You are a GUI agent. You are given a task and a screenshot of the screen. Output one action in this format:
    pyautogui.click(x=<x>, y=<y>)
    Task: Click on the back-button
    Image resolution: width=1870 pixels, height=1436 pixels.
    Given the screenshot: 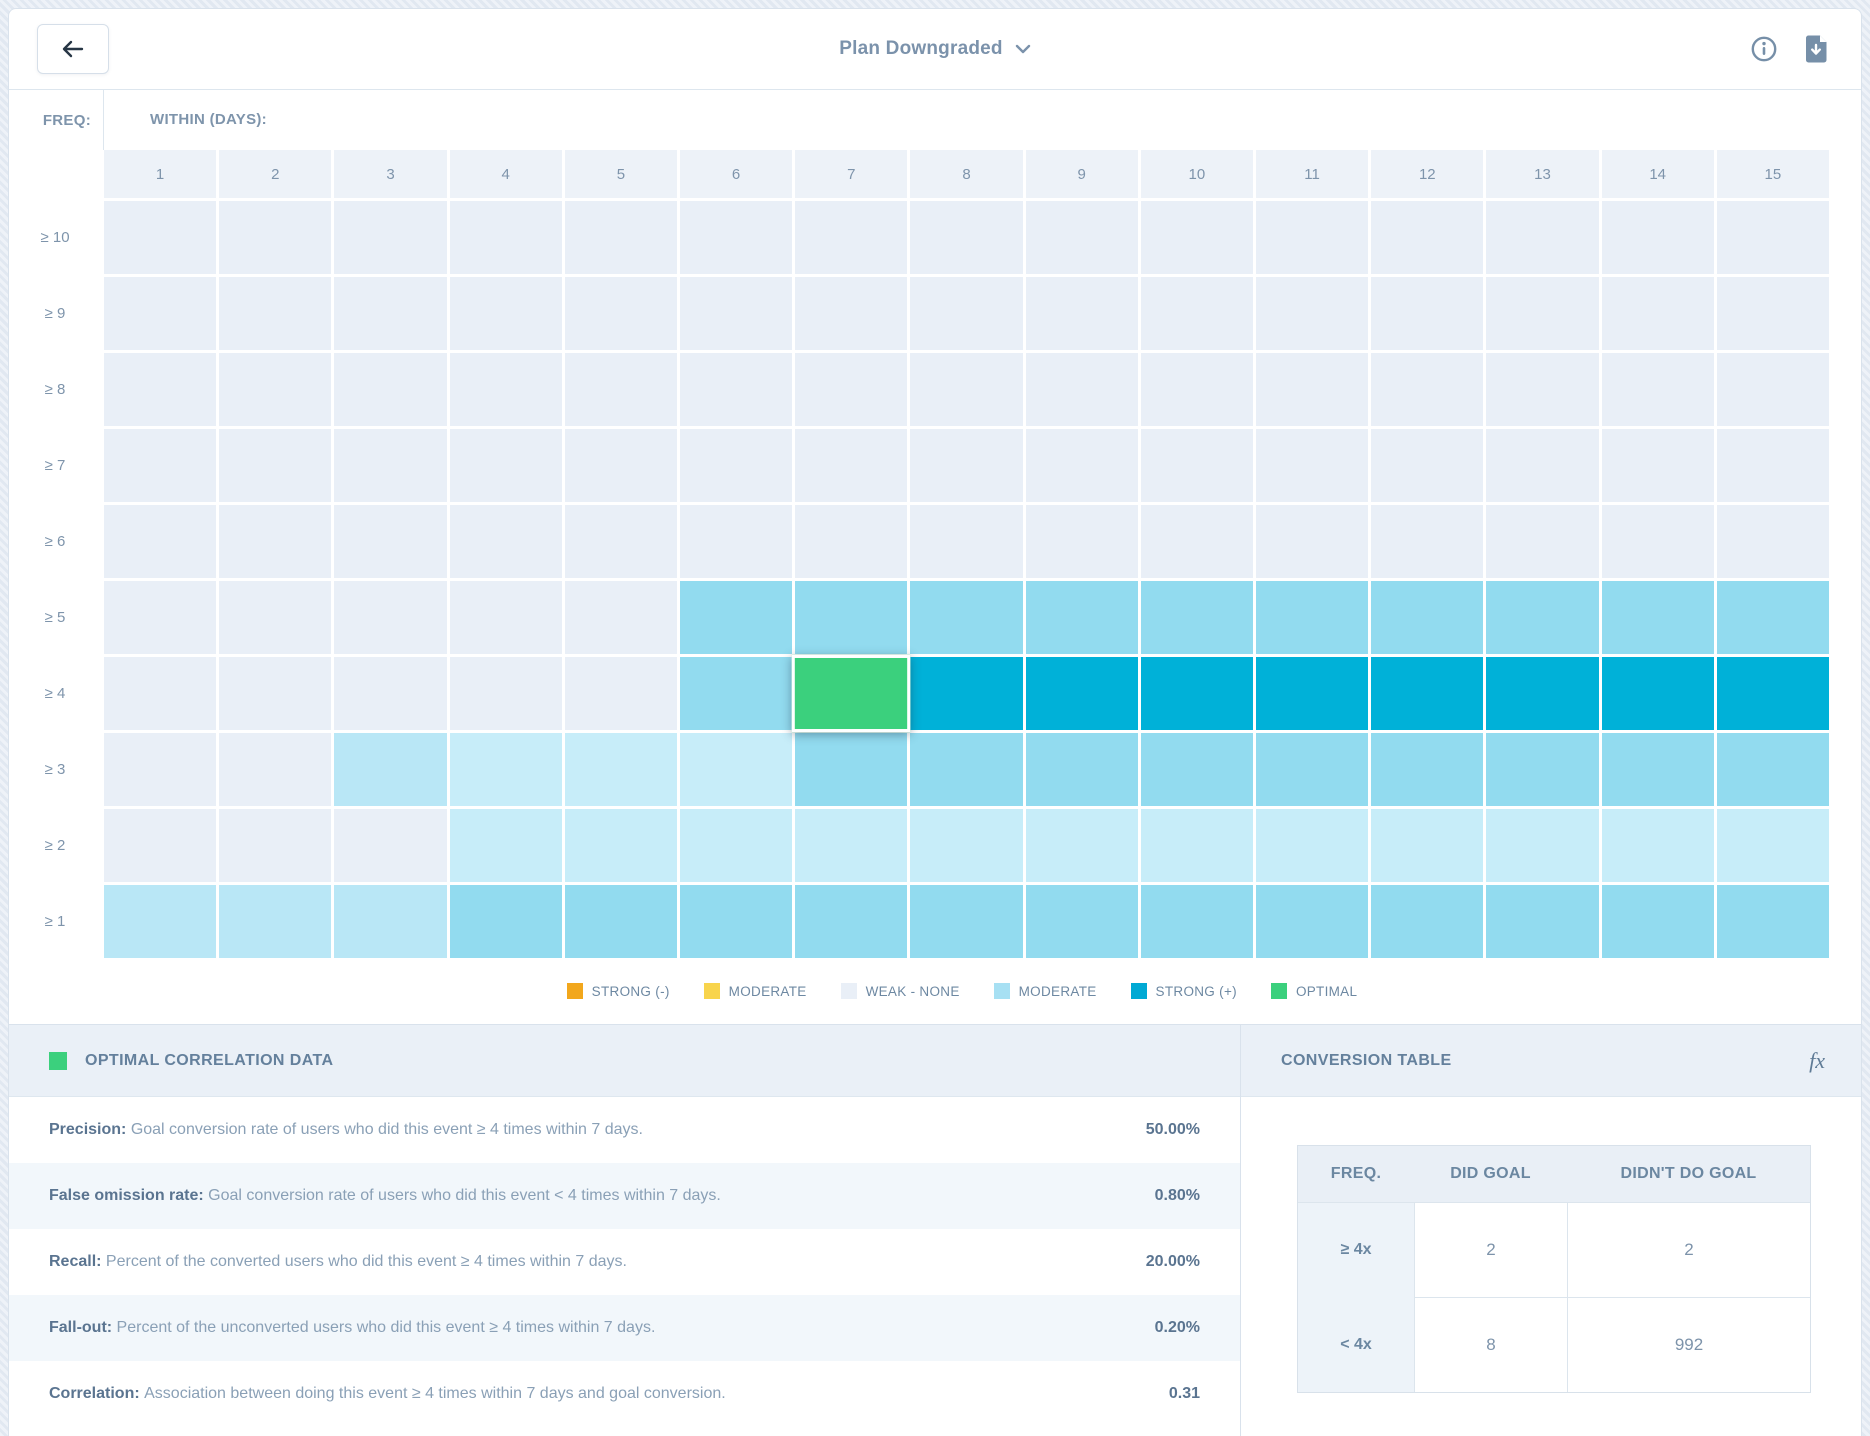 What is the action you would take?
    pyautogui.click(x=73, y=49)
    